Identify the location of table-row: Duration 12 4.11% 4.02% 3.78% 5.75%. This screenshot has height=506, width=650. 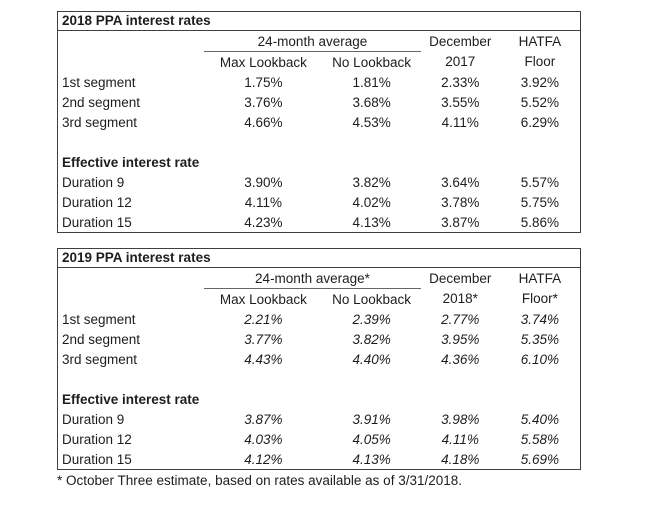
(319, 202).